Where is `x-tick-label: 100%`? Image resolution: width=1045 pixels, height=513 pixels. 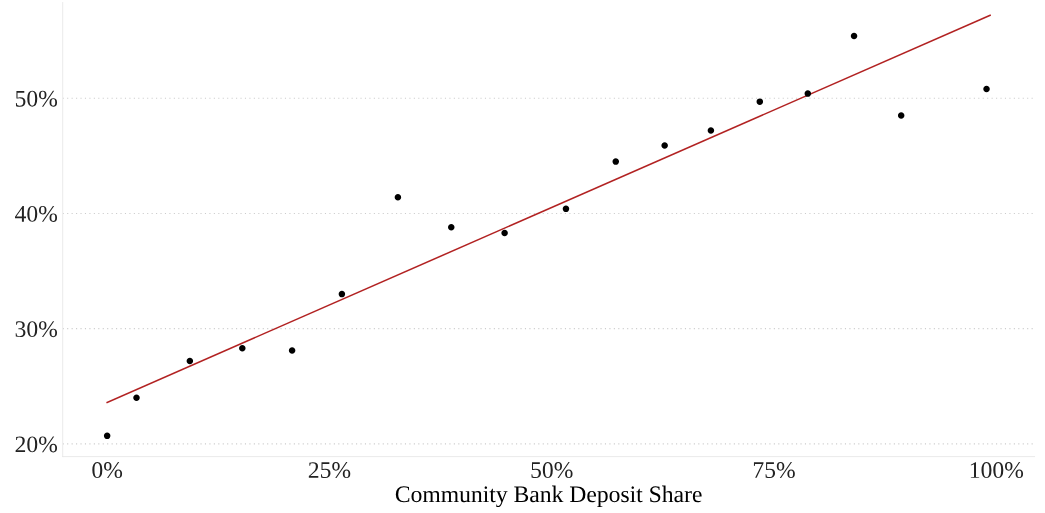
x-tick-label: 100% is located at coordinates (997, 470).